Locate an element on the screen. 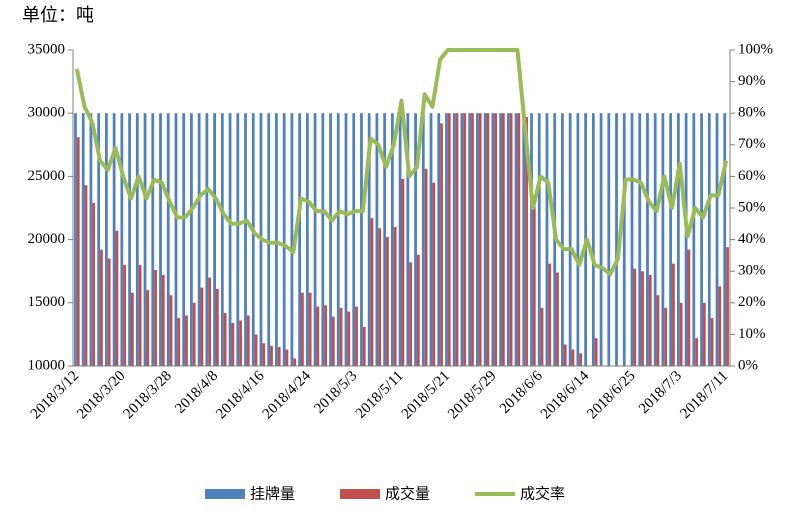 This screenshot has width=798, height=510. y2-tick-label: 0% is located at coordinates (748, 365).